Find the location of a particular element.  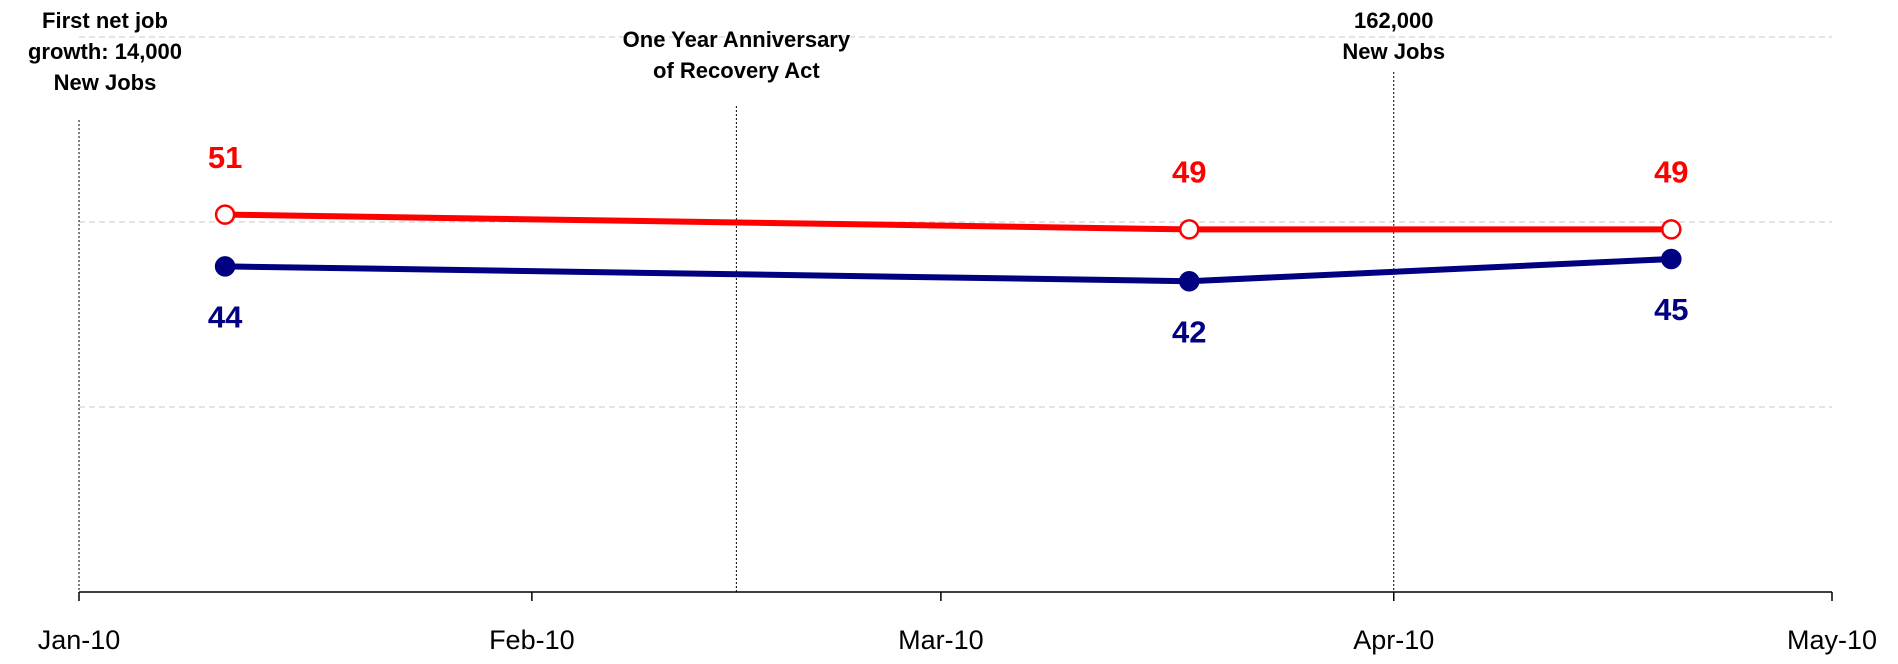

x-tick-label: Apr-10 is located at coordinates (1393, 640).